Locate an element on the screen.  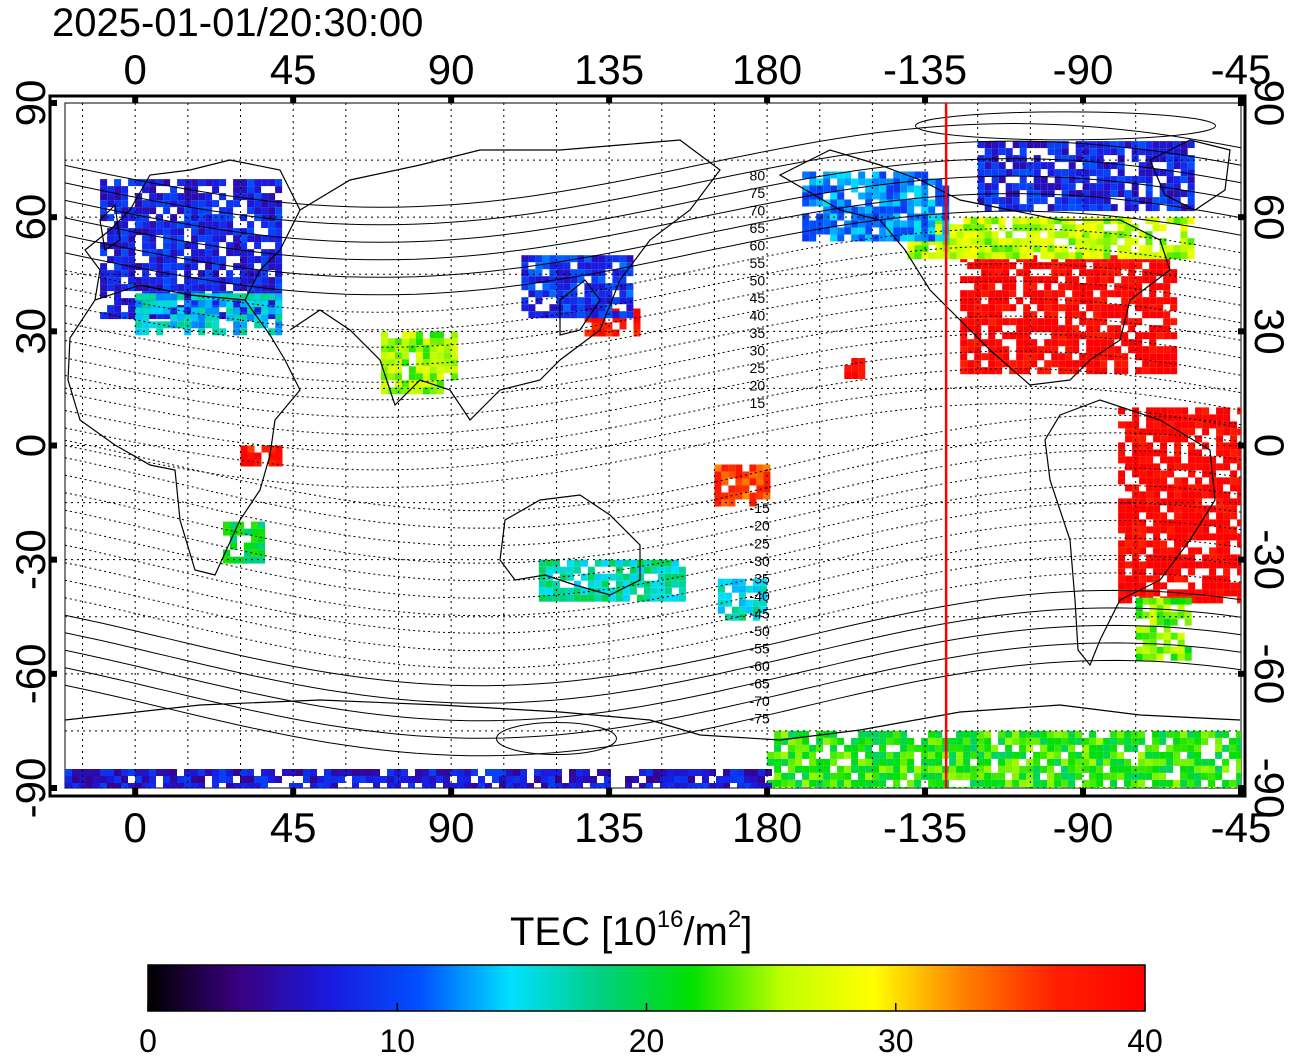
colorbar-title: TEC [1016/m2] is located at coordinates (631, 930).